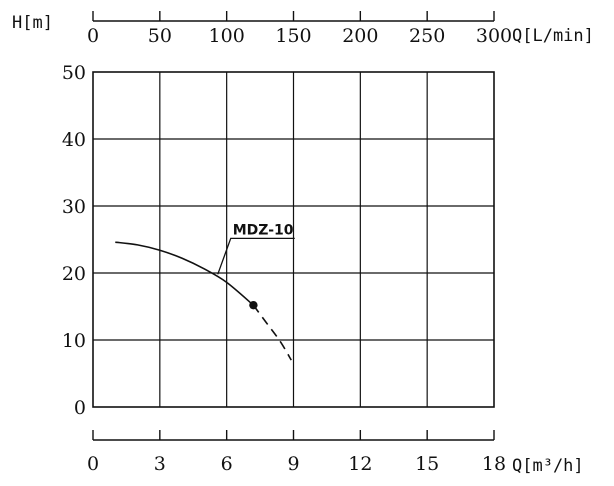  Describe the element at coordinates (227, 464) in the screenshot. I see `x-tick-label: 6` at that location.